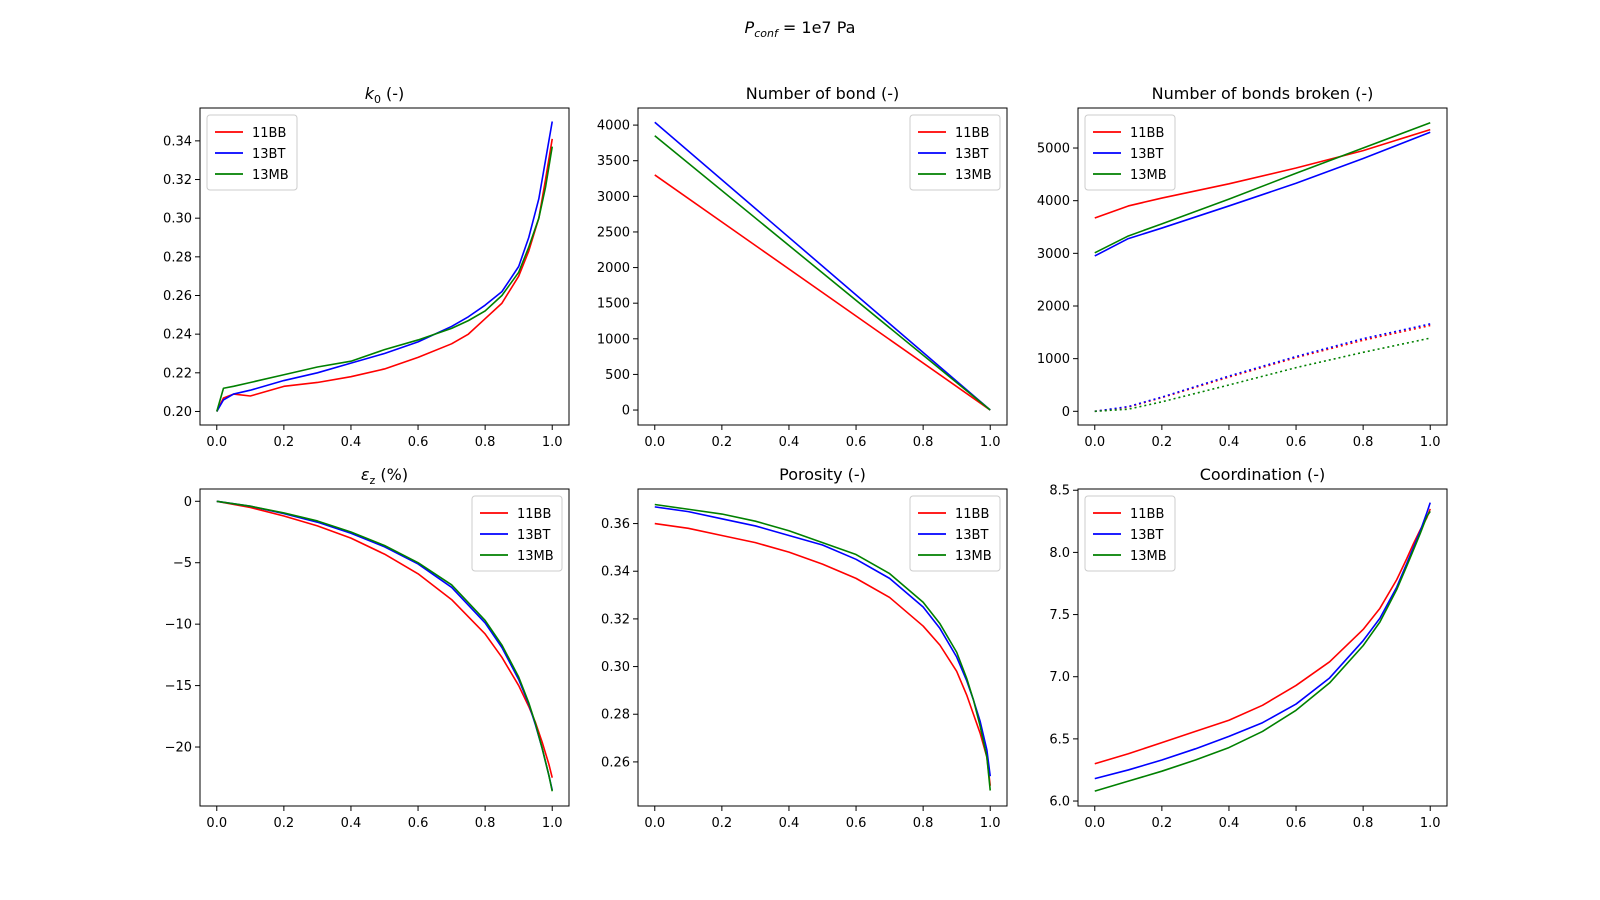  Describe the element at coordinates (626, 411) in the screenshot. I see `y-tick-label: 0` at that location.